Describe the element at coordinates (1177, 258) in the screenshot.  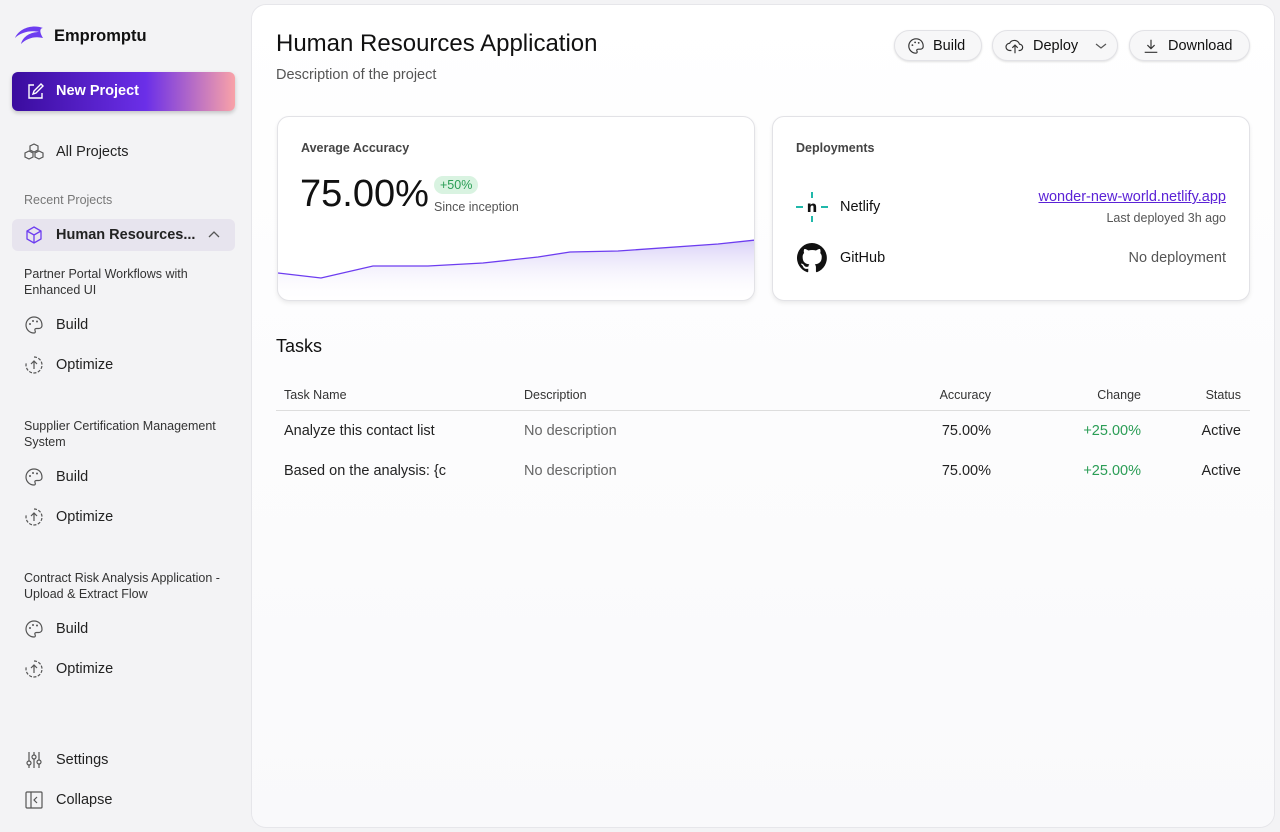
I see `deploy-status: No deployment` at that location.